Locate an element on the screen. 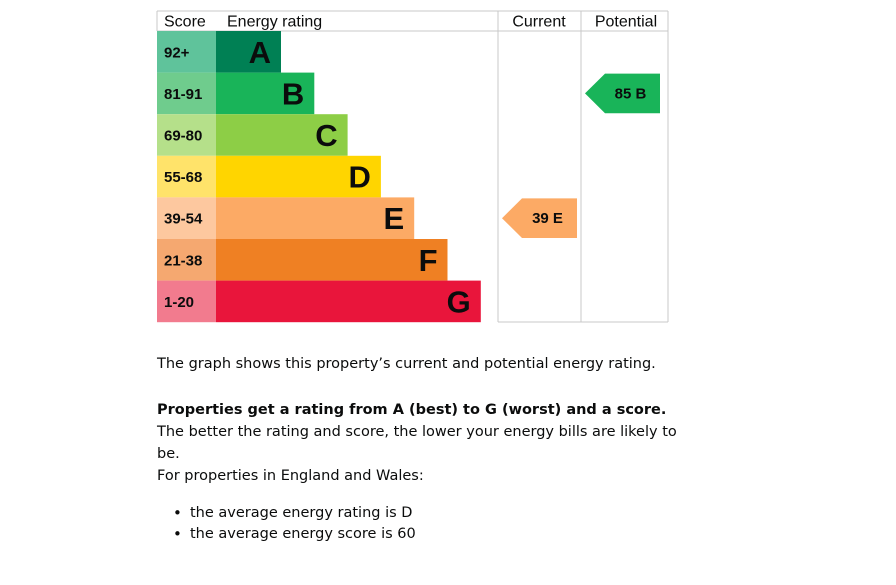 The width and height of the screenshot is (896, 585). rating-bar-d is located at coordinates (298, 176).